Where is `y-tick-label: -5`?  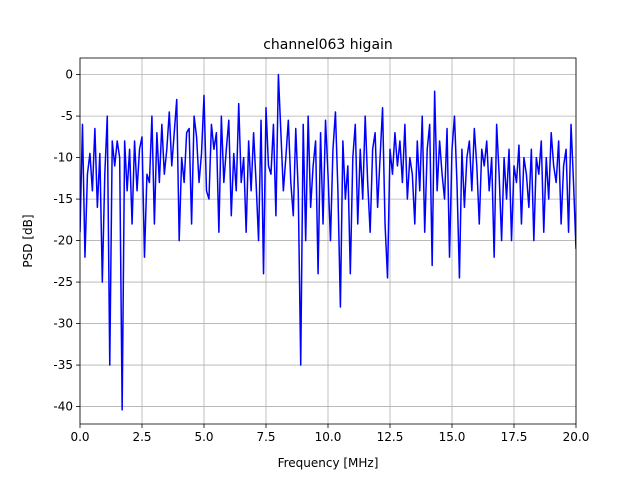
y-tick-label: -5 is located at coordinates (67, 116).